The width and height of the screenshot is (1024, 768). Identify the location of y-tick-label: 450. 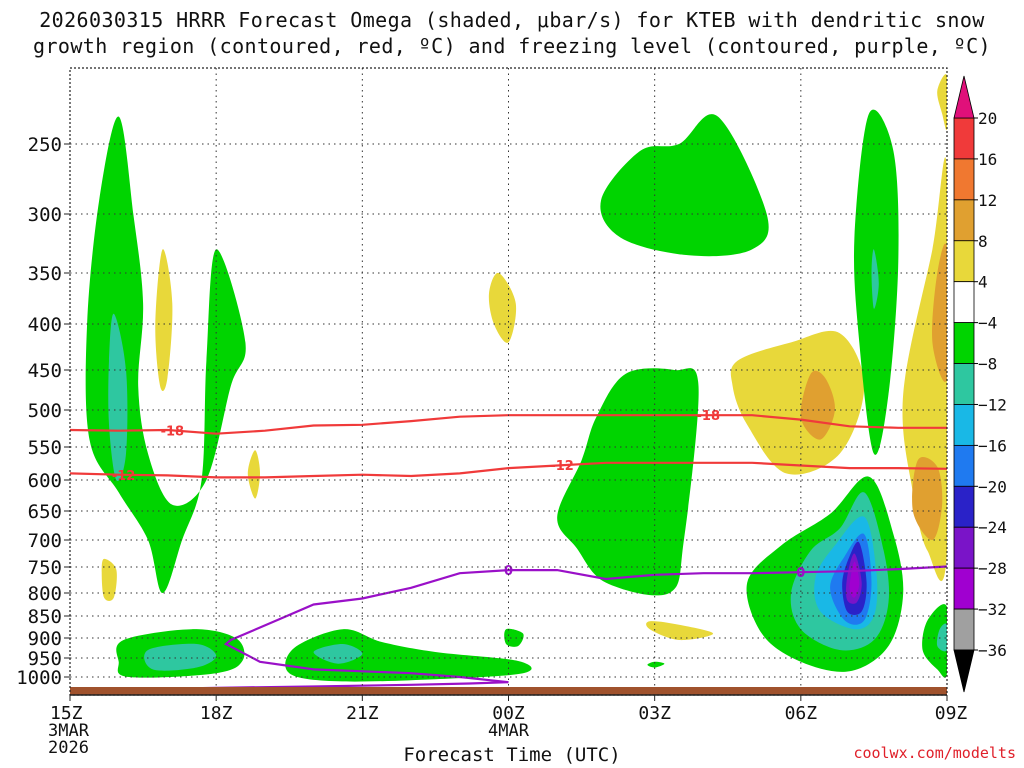
(45, 371).